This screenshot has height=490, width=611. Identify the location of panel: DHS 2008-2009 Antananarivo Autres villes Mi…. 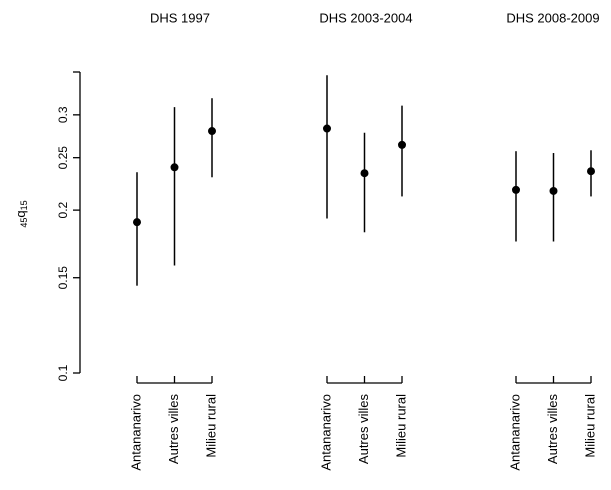
(552, 240).